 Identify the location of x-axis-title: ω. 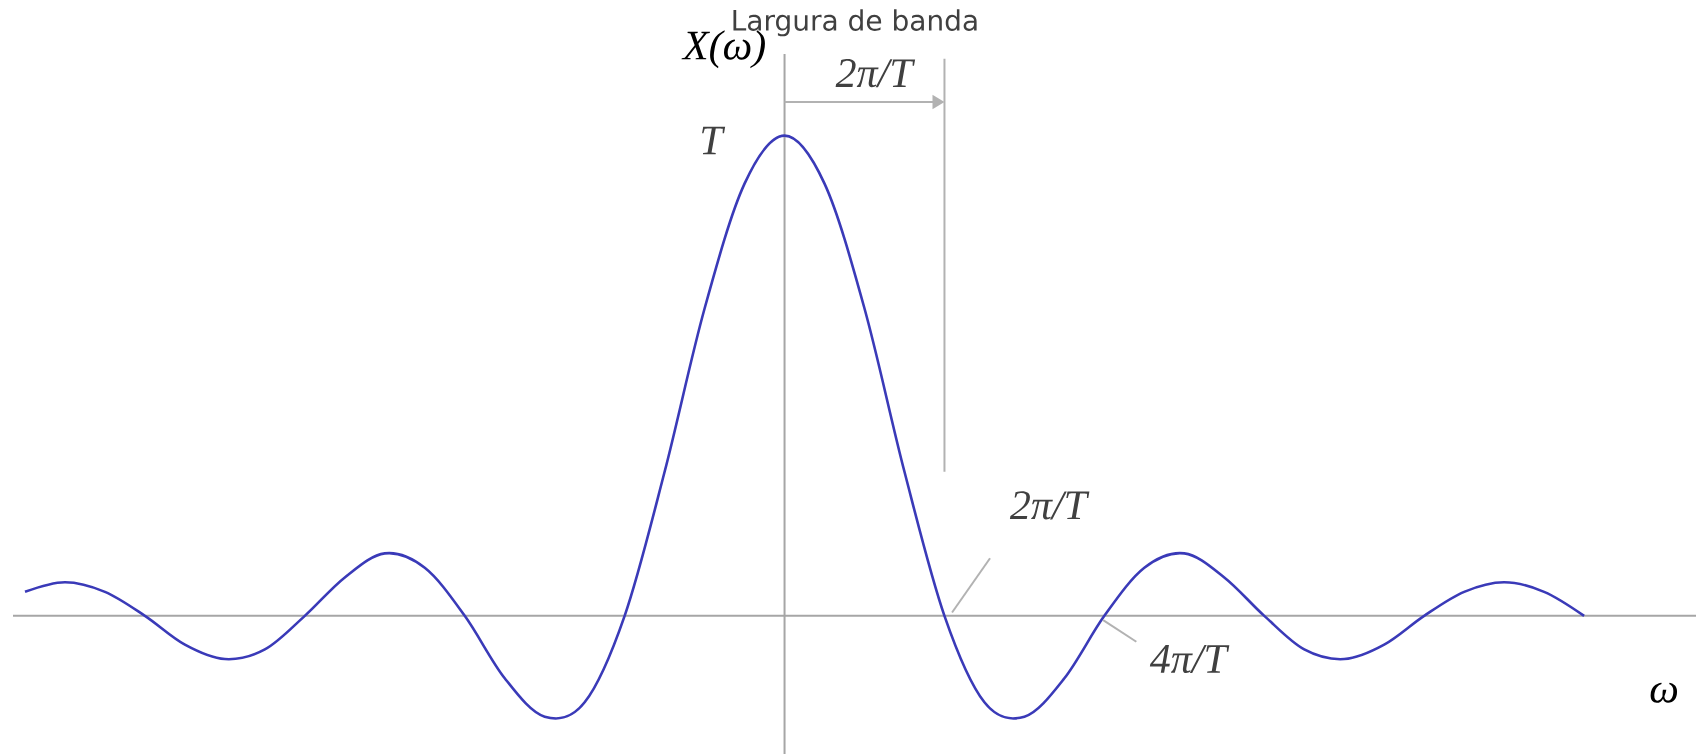
(1664, 692).